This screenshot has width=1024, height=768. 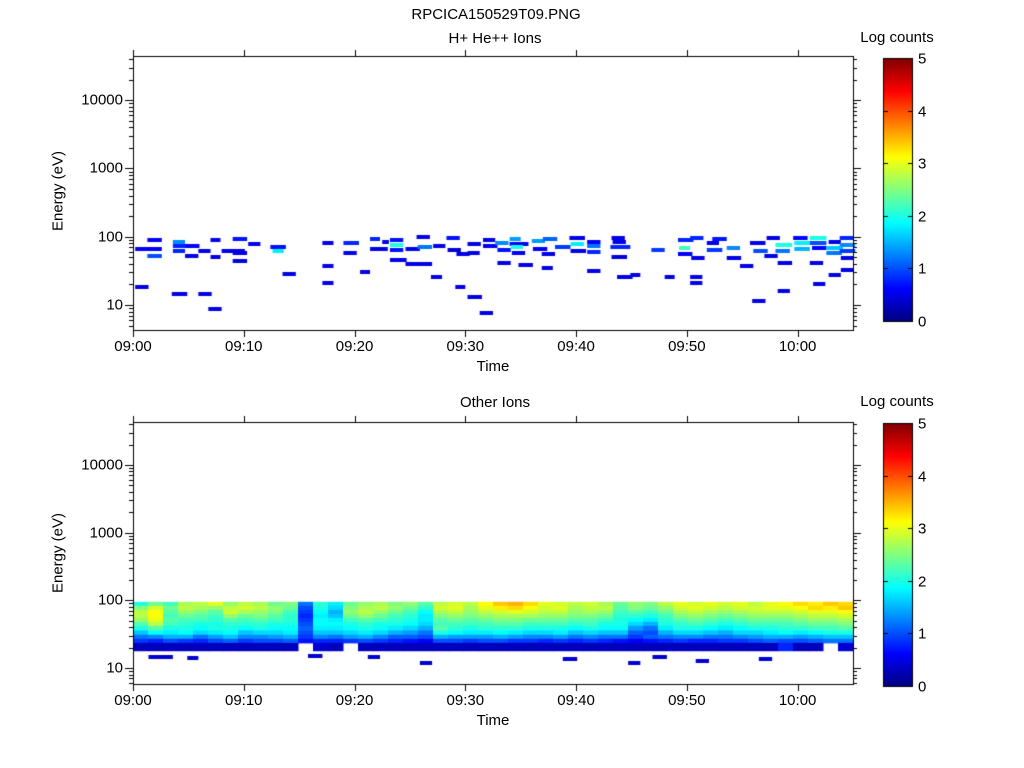 What do you see at coordinates (495, 402) in the screenshot?
I see `panel2-title: Other Ions` at bounding box center [495, 402].